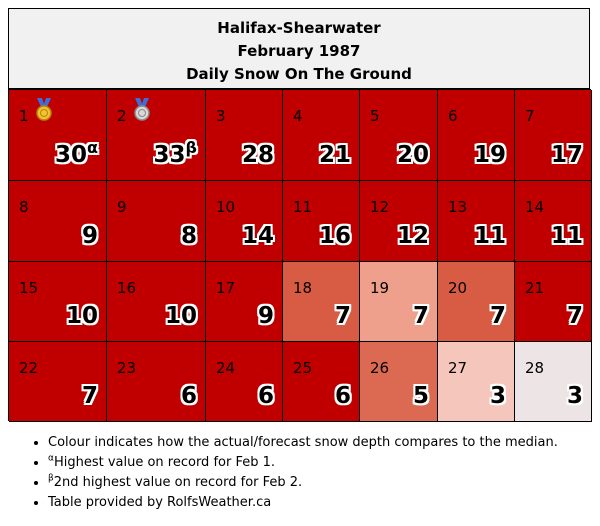 The image size is (600, 526). I want to click on day-number: 15, so click(29, 288).